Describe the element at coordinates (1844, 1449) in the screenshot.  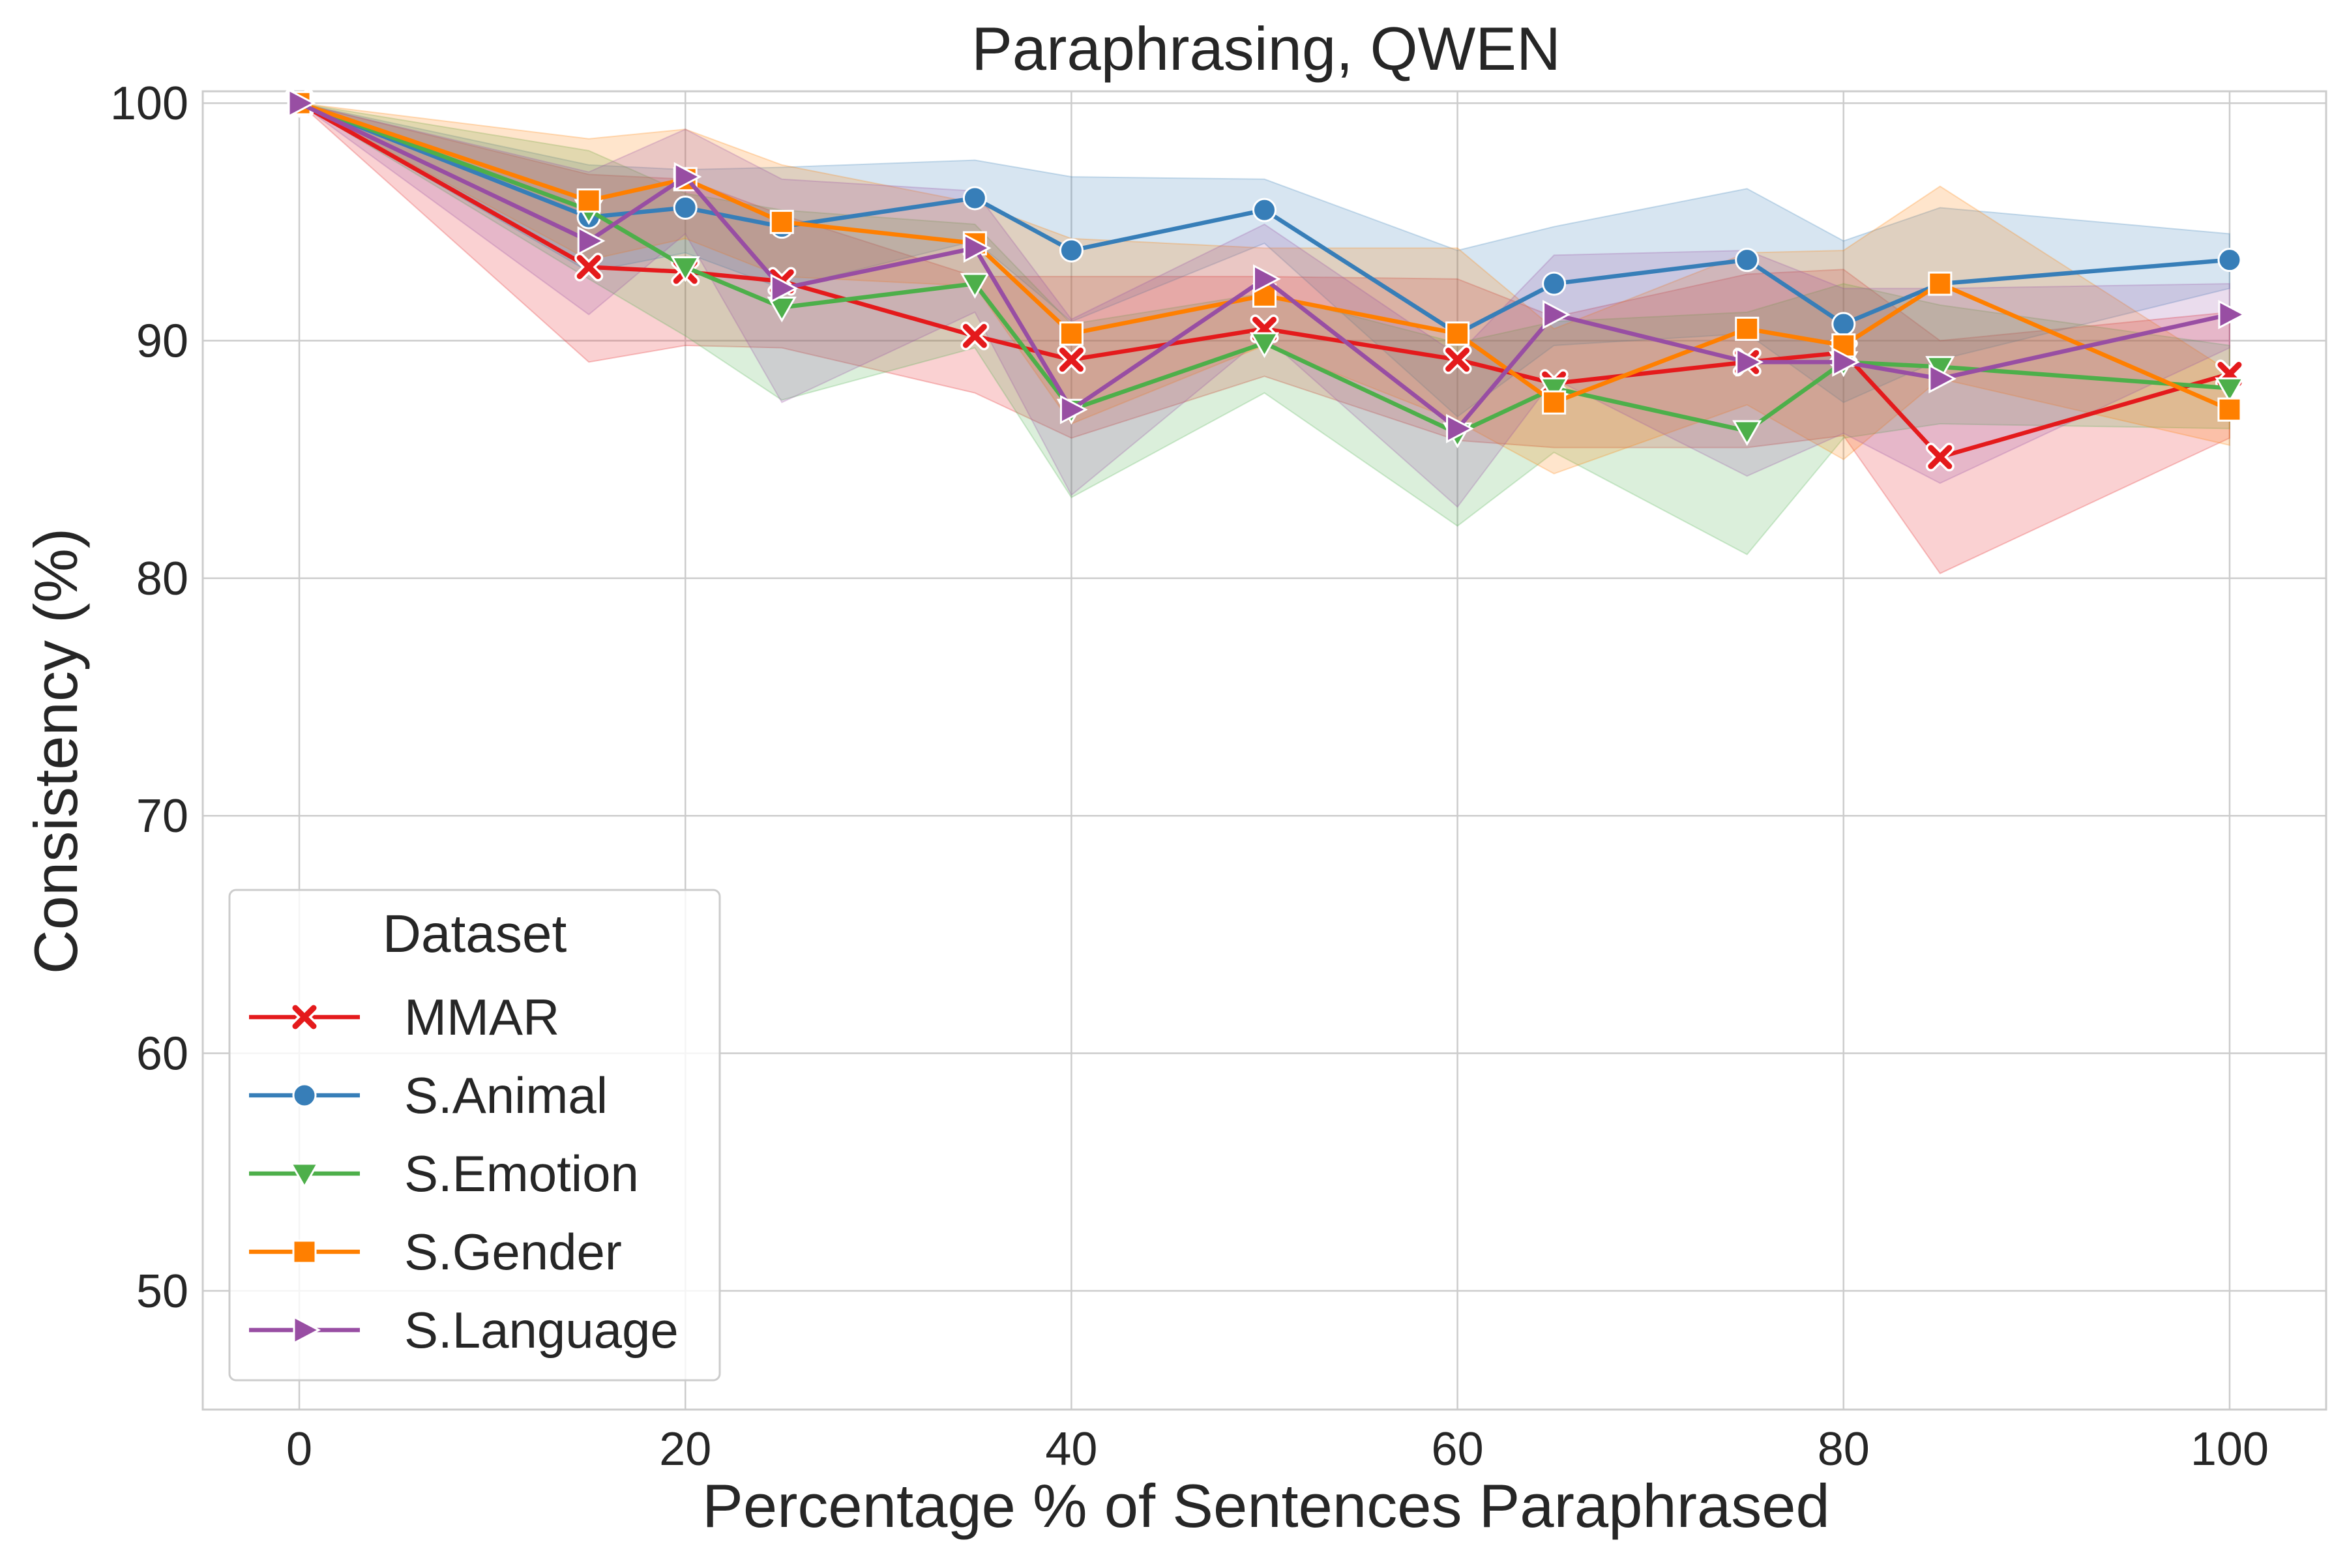
I see `x-tick-label: 80` at that location.